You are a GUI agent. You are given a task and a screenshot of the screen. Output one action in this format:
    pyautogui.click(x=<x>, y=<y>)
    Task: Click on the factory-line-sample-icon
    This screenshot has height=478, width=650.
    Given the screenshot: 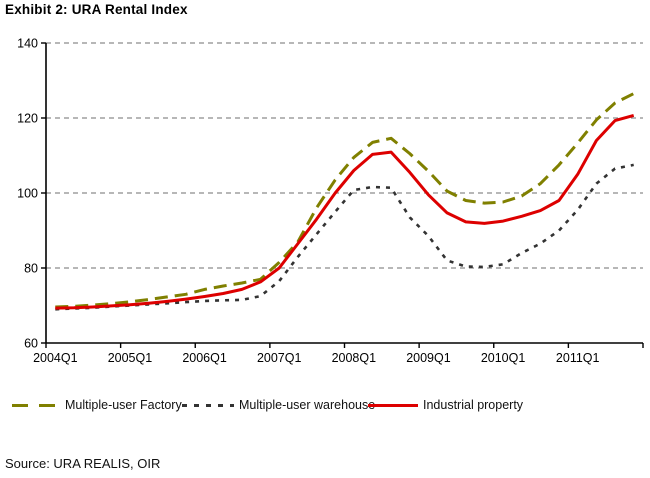 What is the action you would take?
    pyautogui.click(x=36, y=405)
    